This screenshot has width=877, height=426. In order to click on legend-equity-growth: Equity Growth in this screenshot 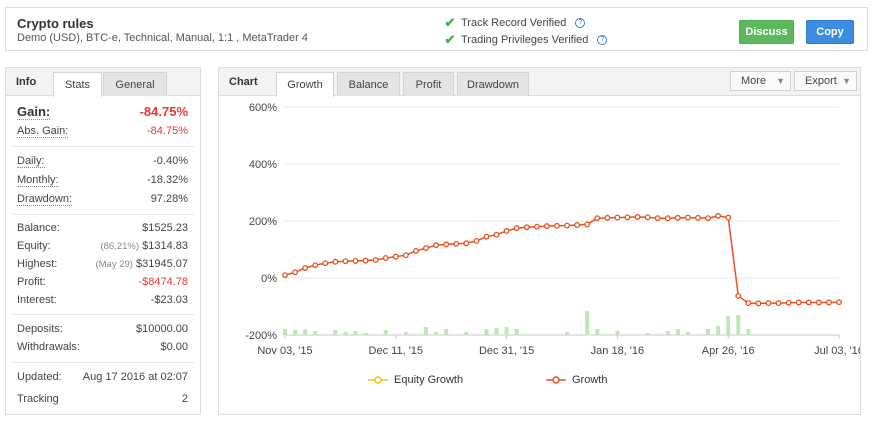, I will do `click(415, 380)`.